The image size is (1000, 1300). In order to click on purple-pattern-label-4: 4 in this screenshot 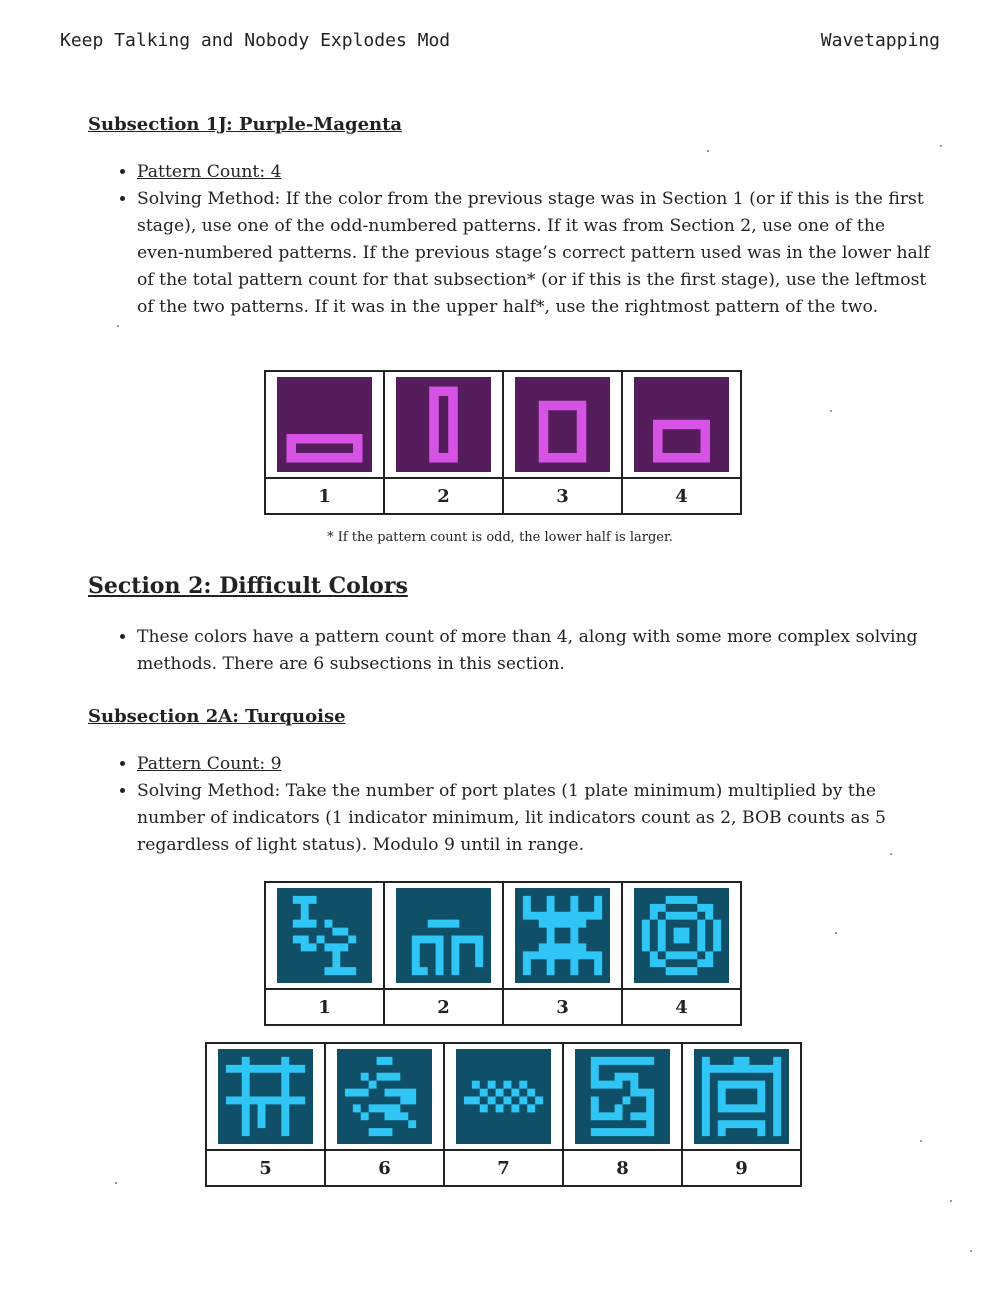, I will do `click(681, 496)`.